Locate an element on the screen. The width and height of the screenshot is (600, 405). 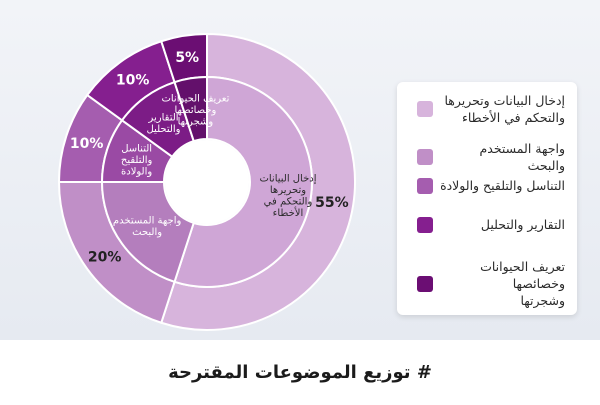
category-label-1: واجهة المستخدم والبحث is located at coordinates (147, 227).